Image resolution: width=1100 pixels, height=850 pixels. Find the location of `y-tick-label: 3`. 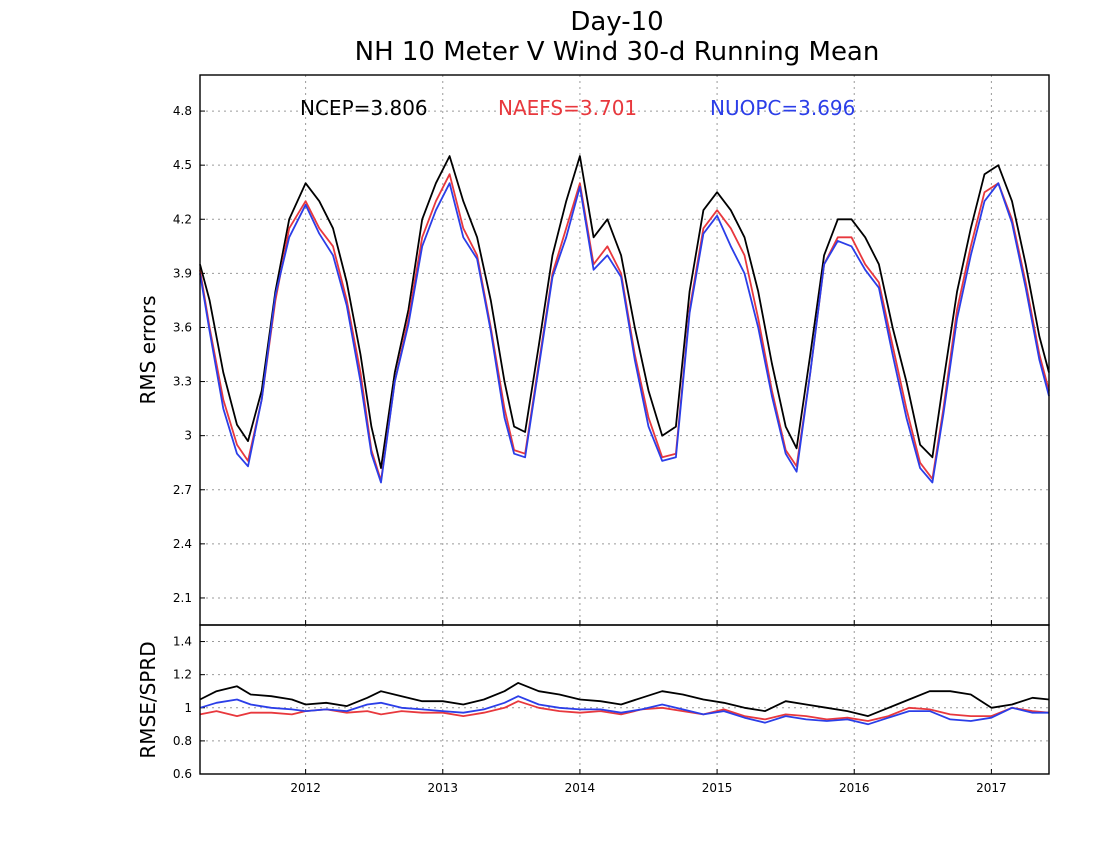

y-tick-label: 3 is located at coordinates (188, 436).